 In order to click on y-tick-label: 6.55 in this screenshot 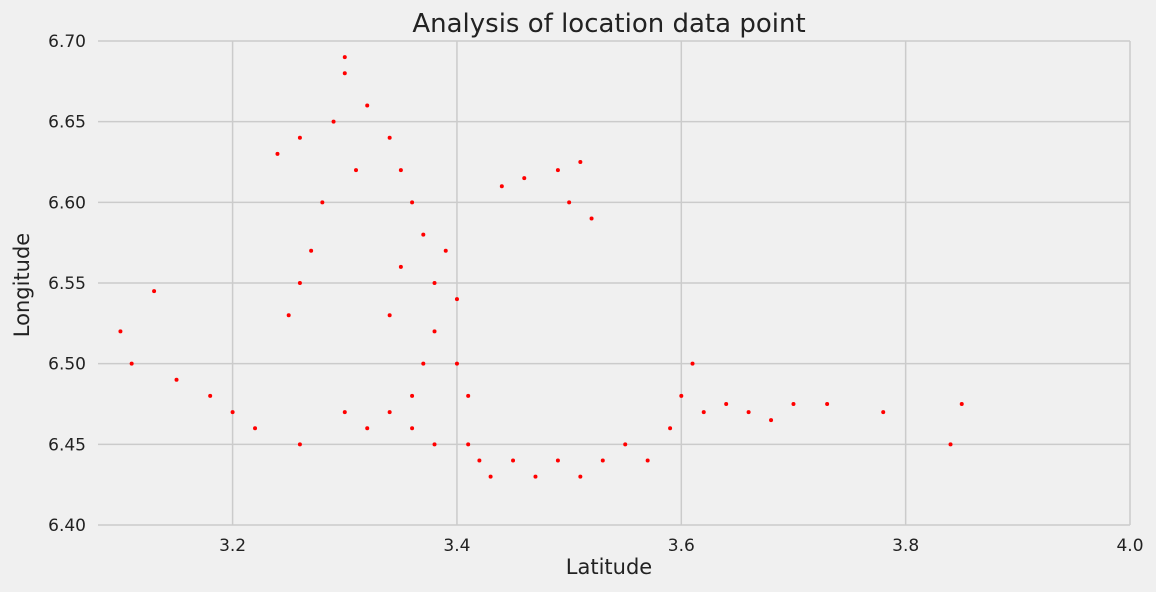, I will do `click(67, 284)`.